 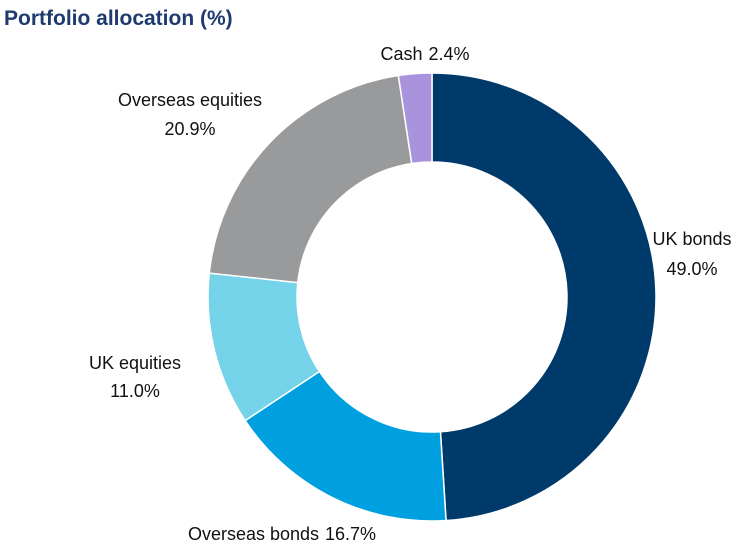 I want to click on category-label: UK equities, so click(x=135, y=363).